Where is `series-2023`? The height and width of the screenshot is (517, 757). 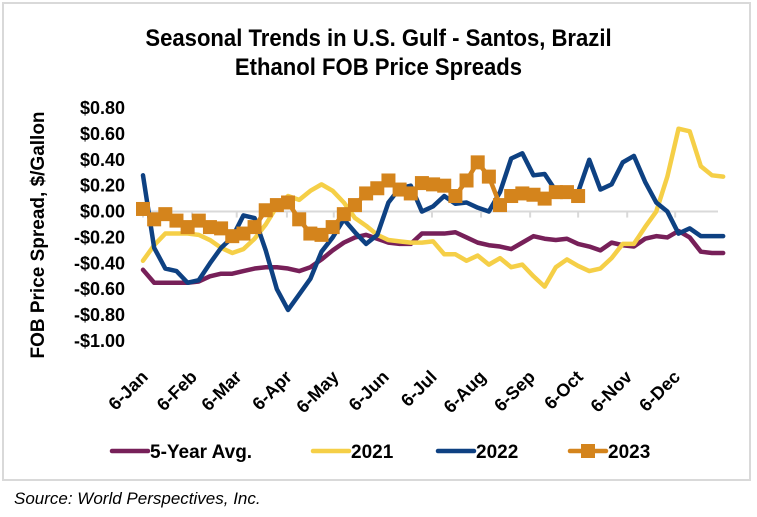 series-2023 is located at coordinates (361, 199).